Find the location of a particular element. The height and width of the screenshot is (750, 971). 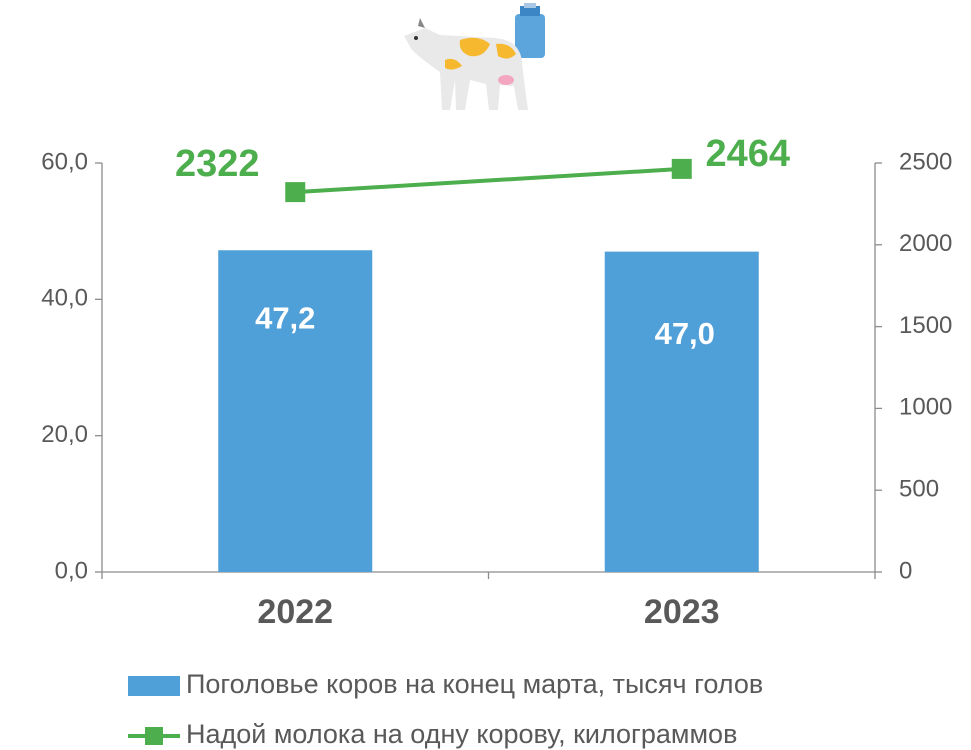

y2-tick-label: 1000 is located at coordinates (925, 407).